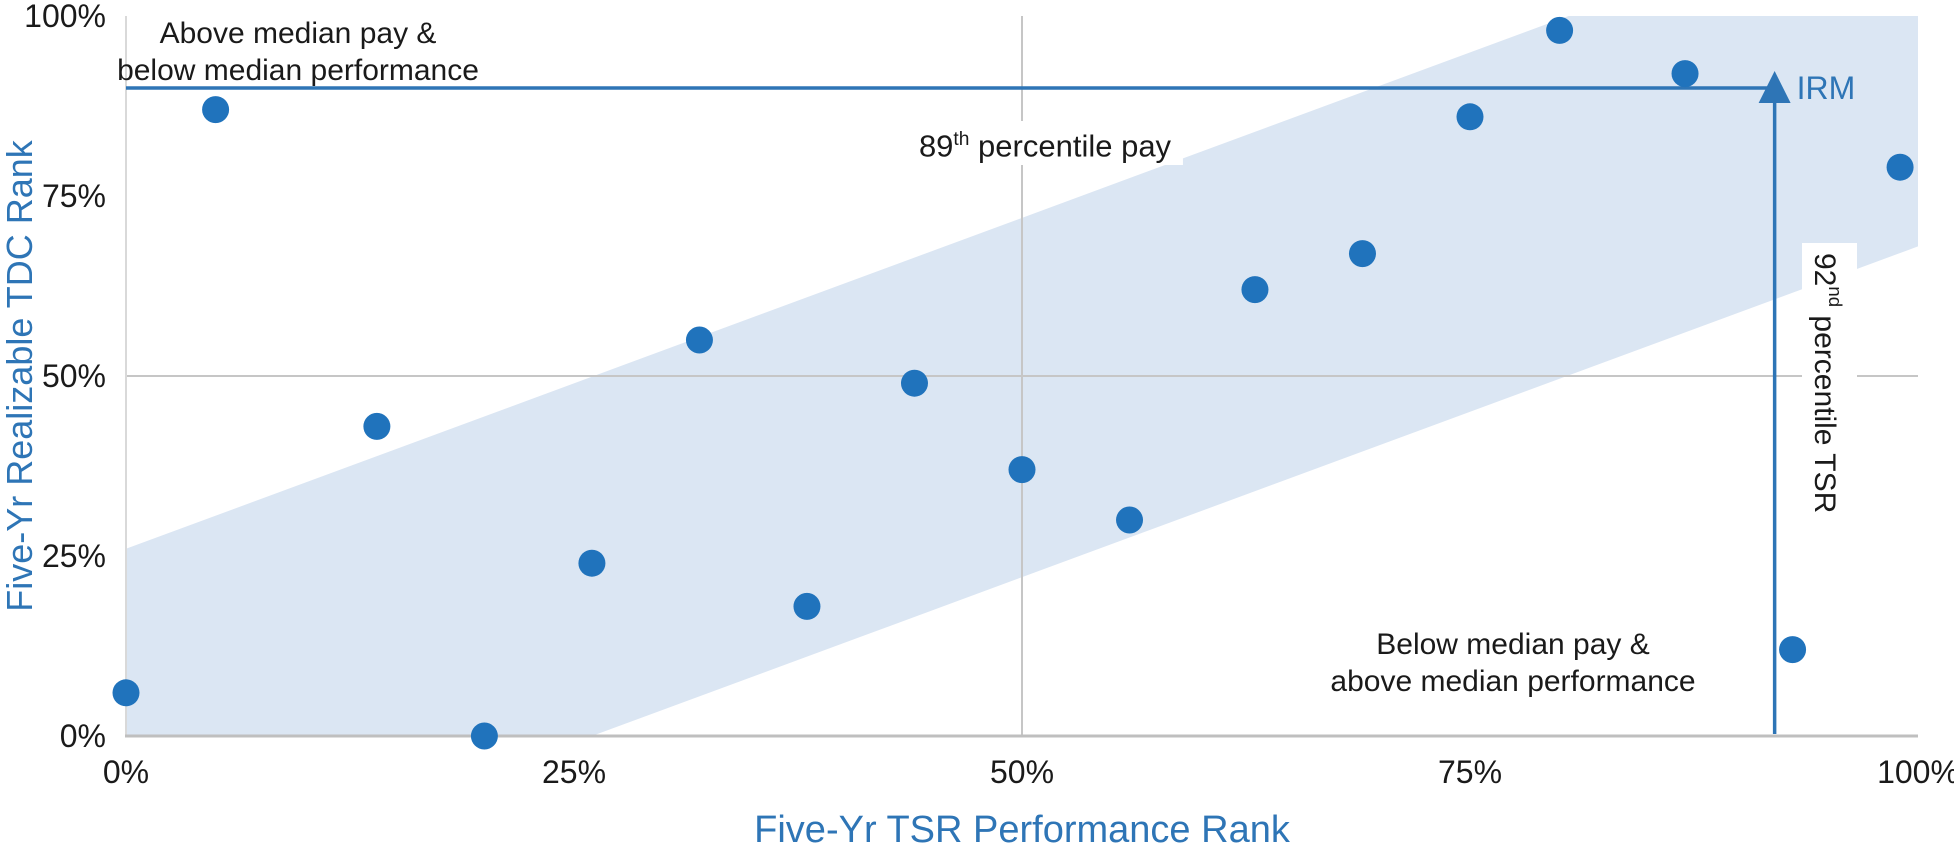 The image size is (1954, 856). Describe the element at coordinates (65, 17) in the screenshot. I see `y-tick-label: 100%` at that location.